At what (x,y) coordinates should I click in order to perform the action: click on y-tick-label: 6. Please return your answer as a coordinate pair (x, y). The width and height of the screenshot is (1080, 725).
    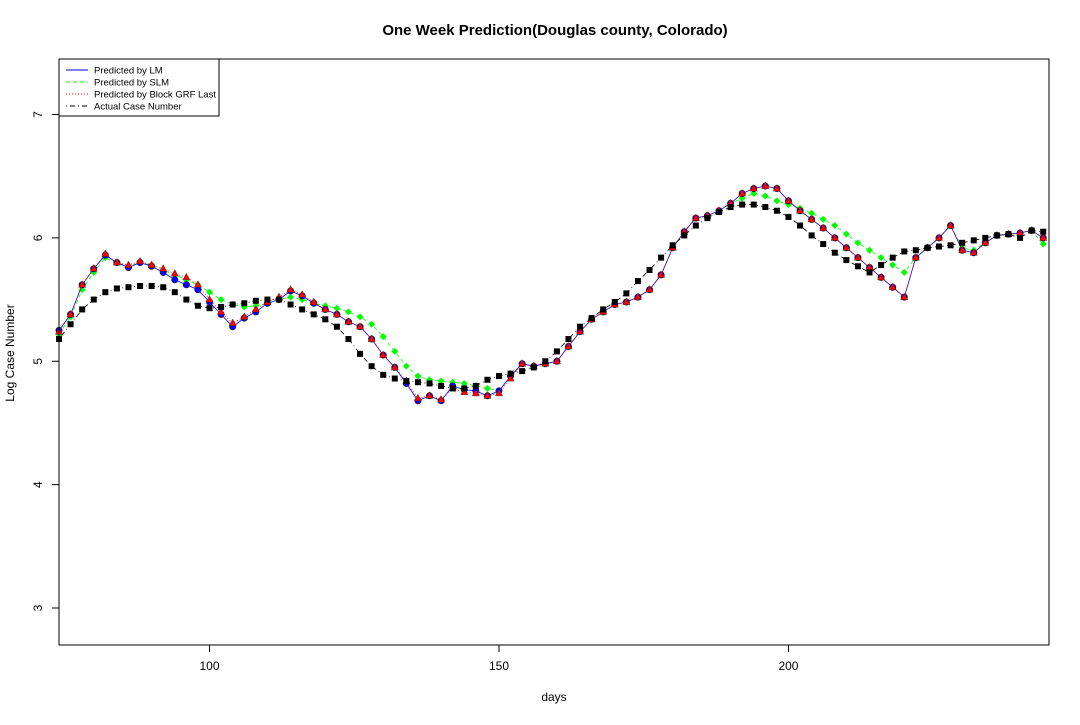
    Looking at the image, I should click on (38, 237).